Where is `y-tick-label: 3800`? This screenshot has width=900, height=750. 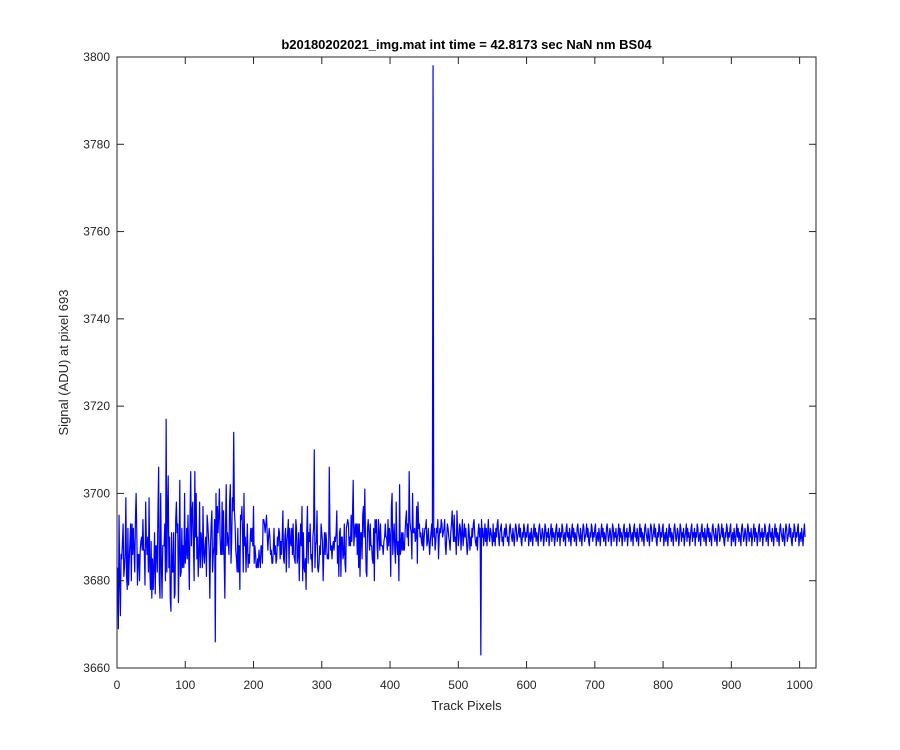
y-tick-label: 3800 is located at coordinates (96, 57).